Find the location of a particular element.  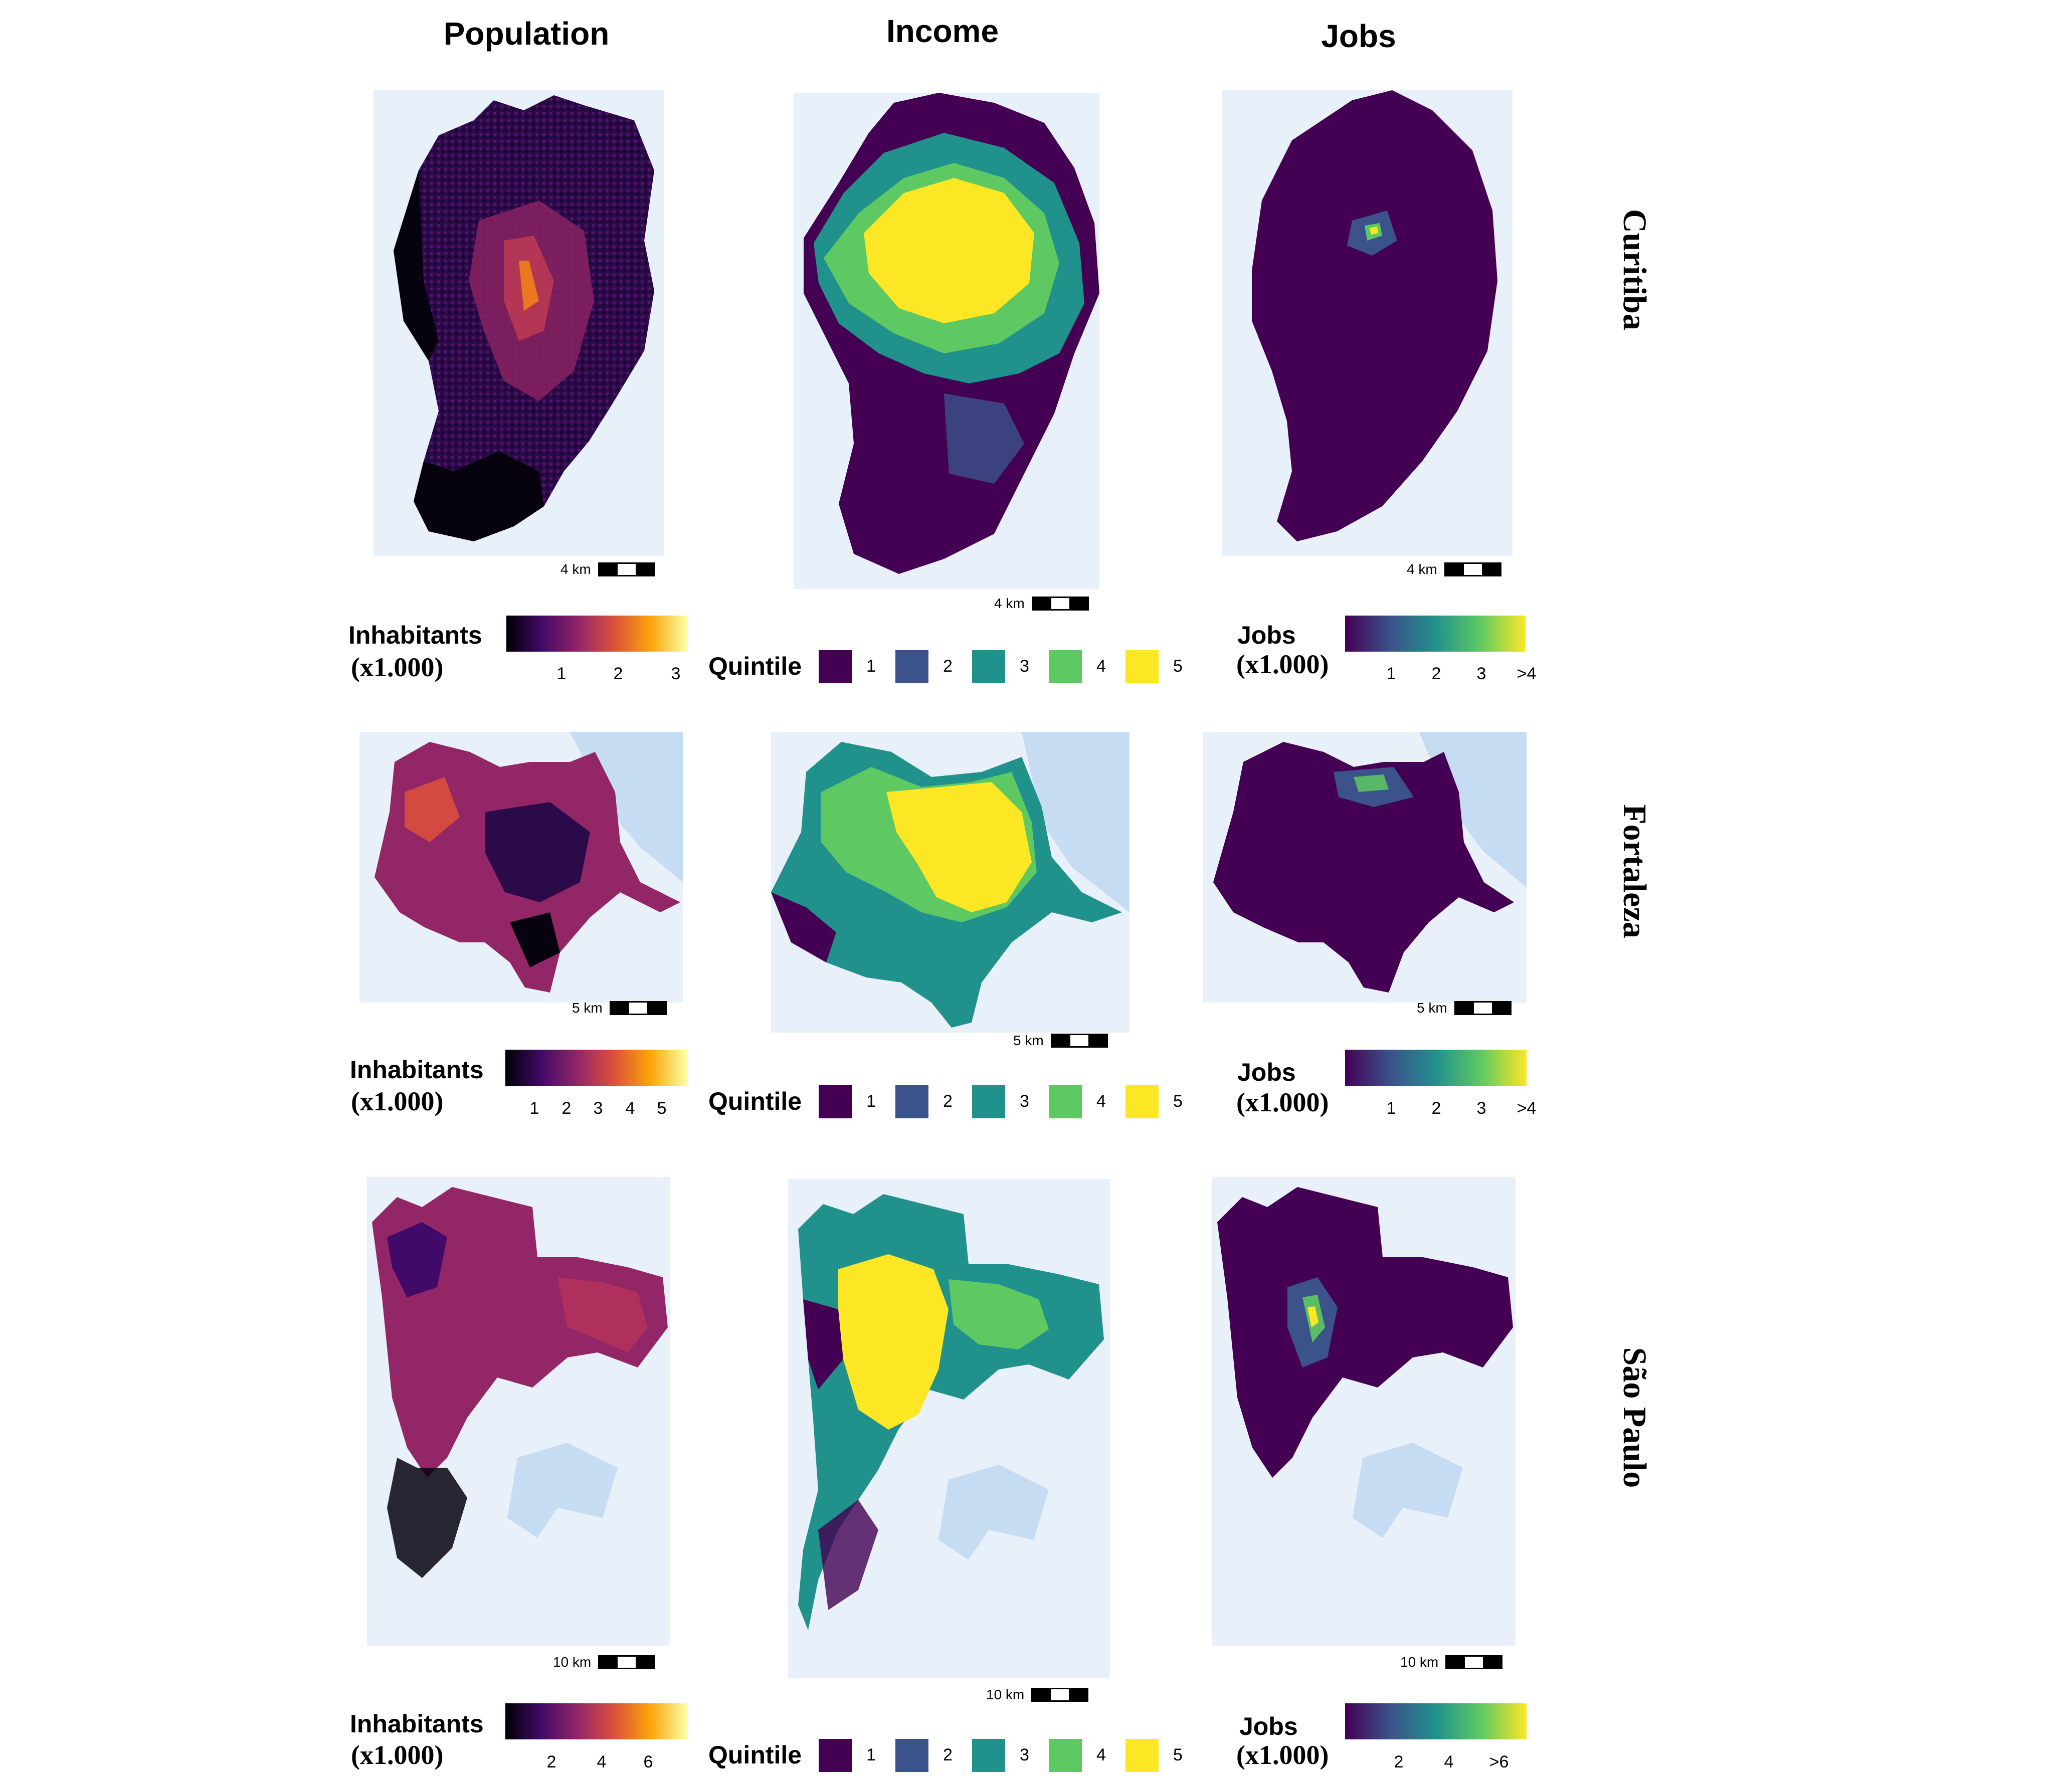

scalebar-curitiba-population: 4 km is located at coordinates (607, 569).